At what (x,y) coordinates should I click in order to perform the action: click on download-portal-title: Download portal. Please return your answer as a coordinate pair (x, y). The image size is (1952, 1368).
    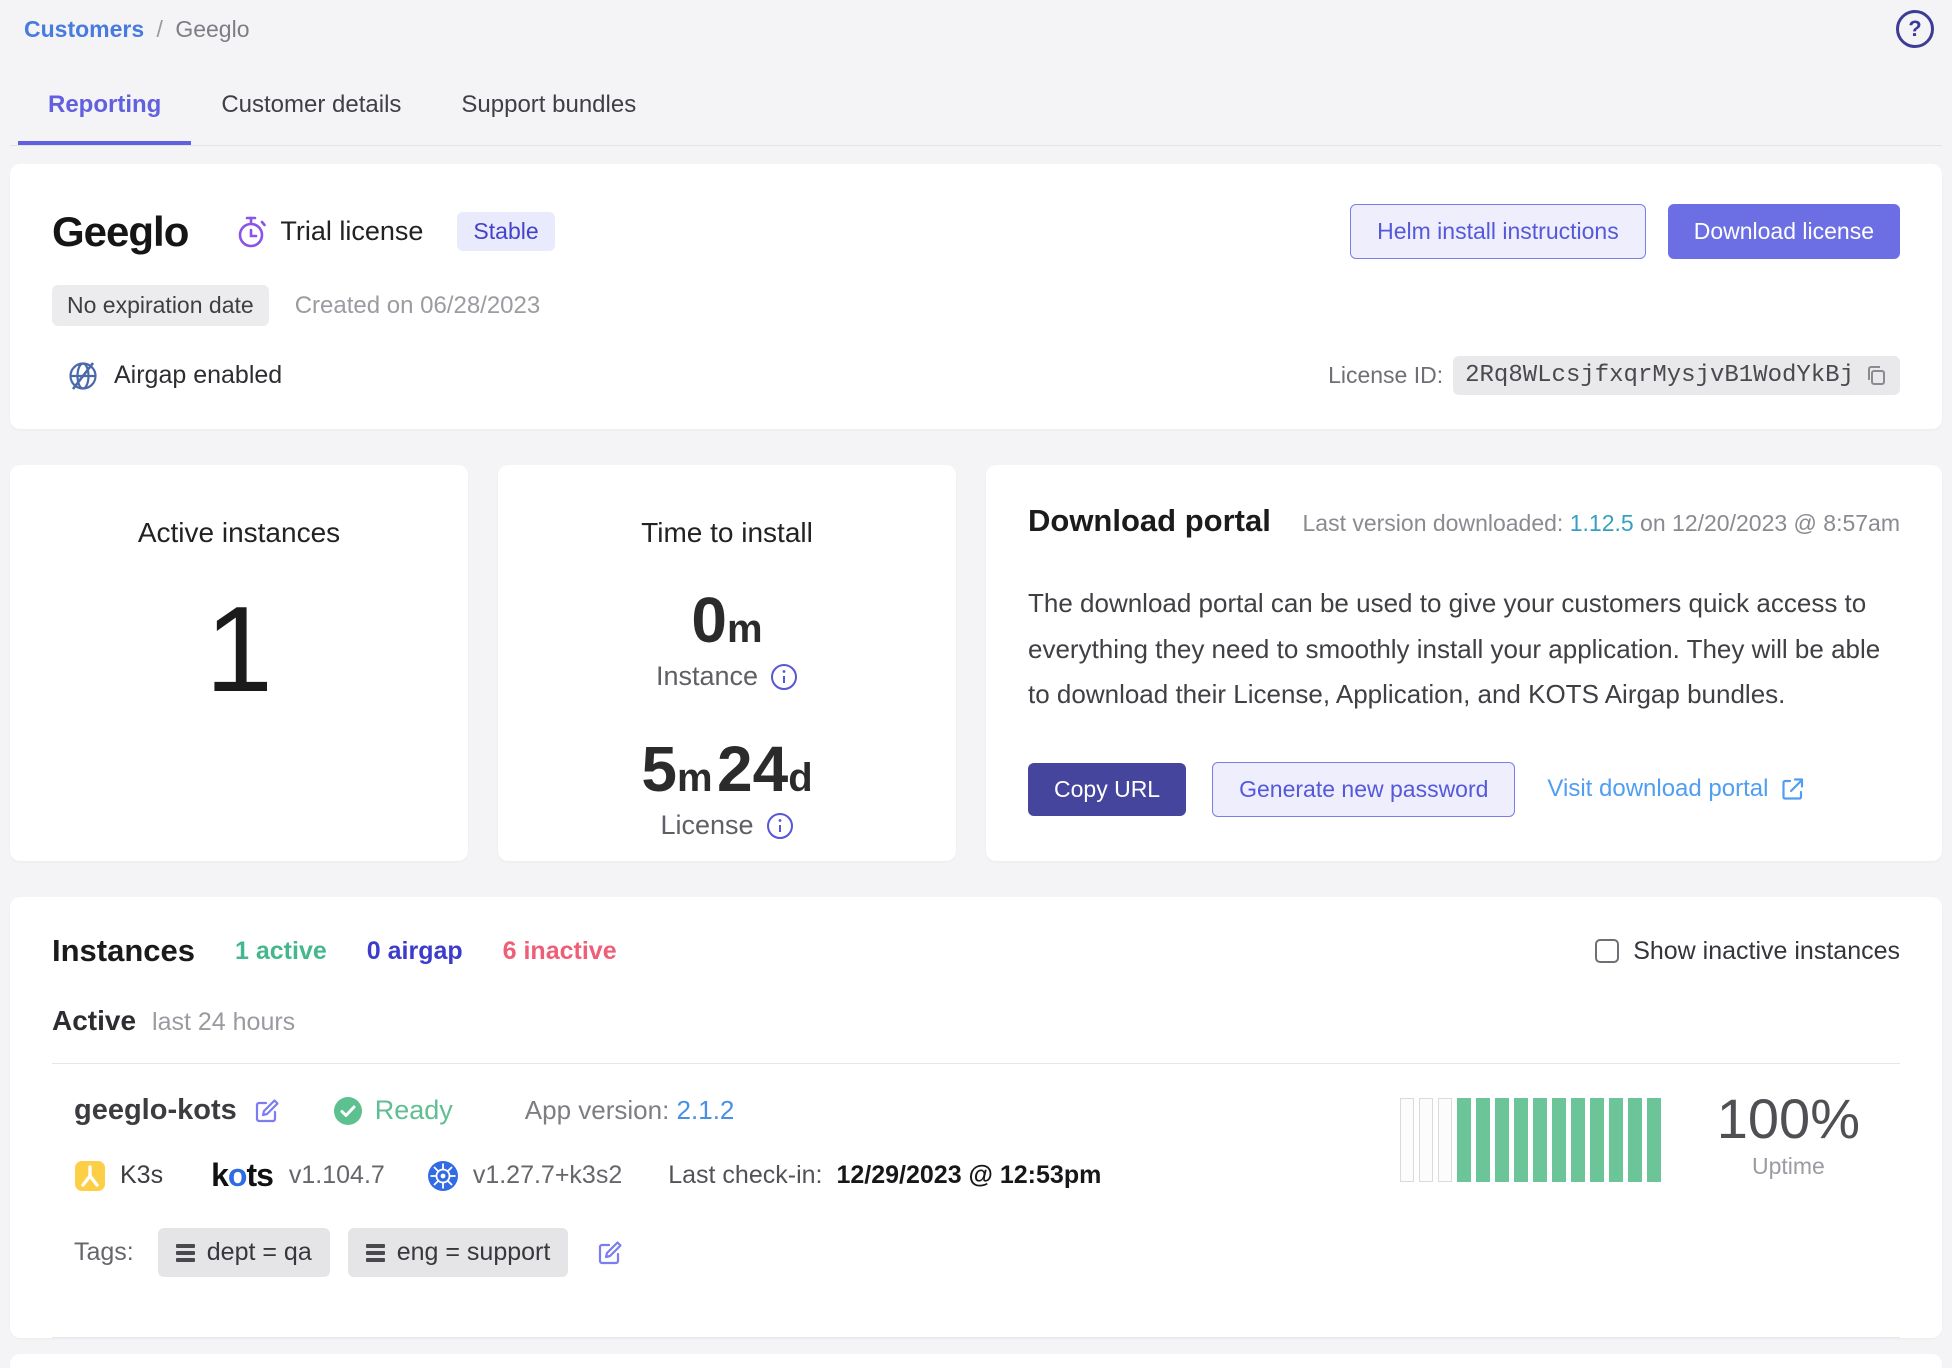
    Looking at the image, I should click on (1149, 520).